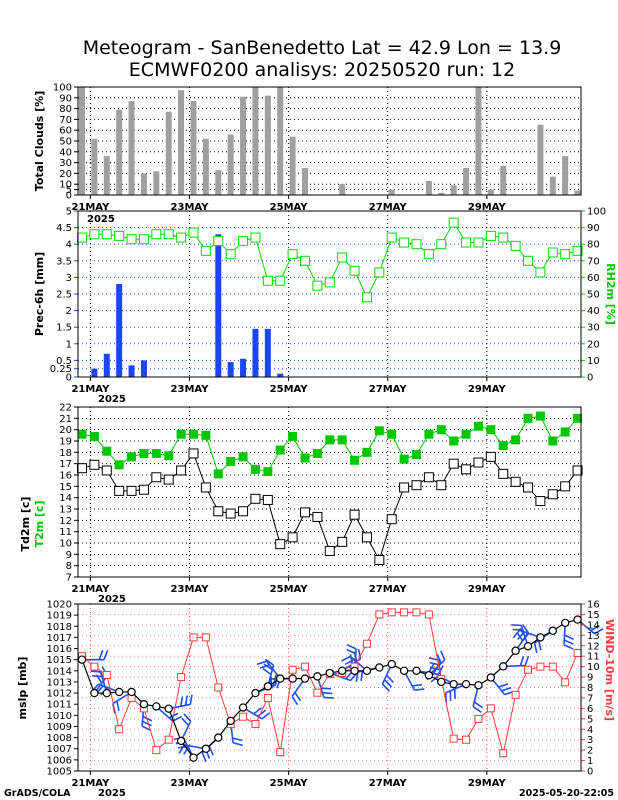 The image size is (618, 800). I want to click on y-tick-label: 1013, so click(59, 682).